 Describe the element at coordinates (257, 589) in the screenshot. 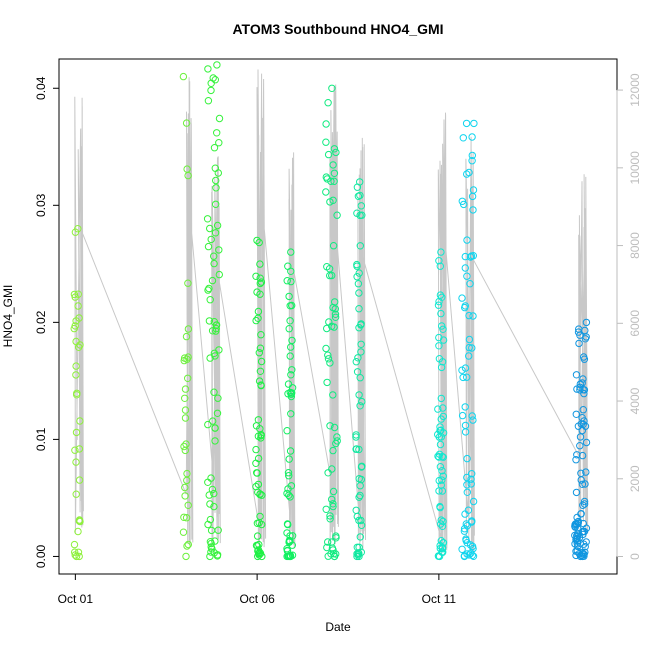

I see `x-axis: Oct 01 Oct 06 Oct 11` at that location.